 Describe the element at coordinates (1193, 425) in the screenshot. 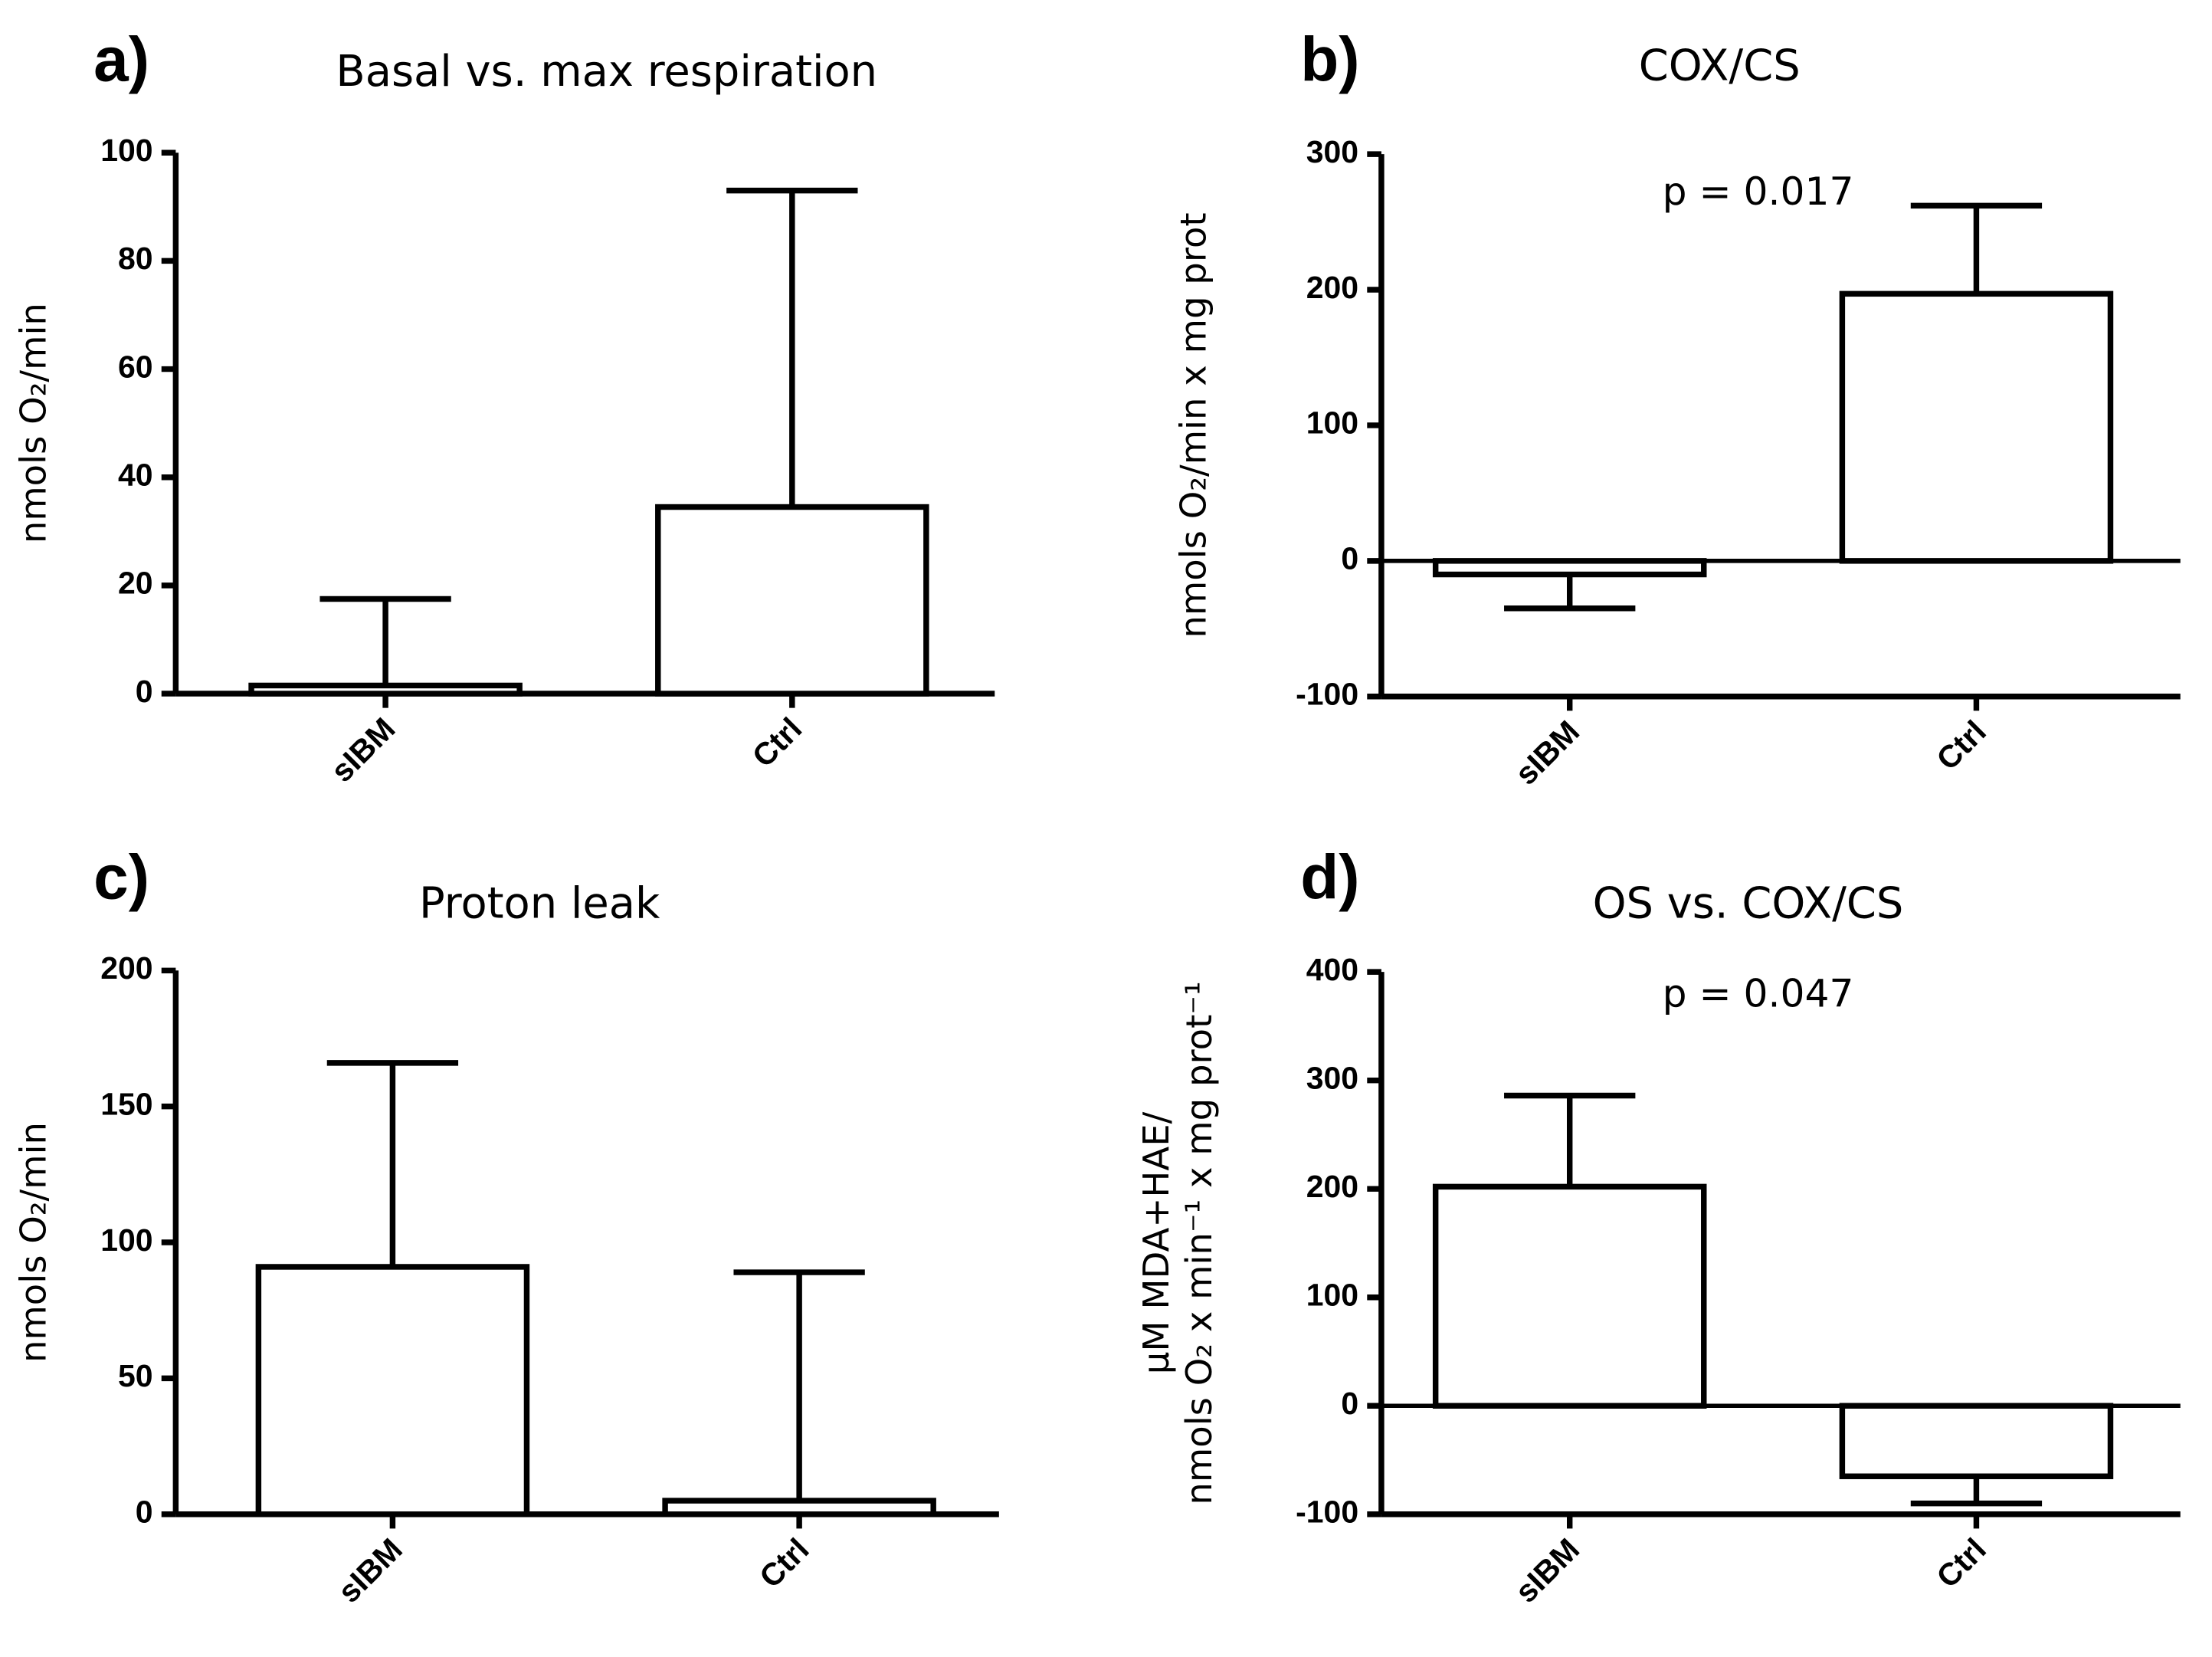

I see `y-axis-label: nmols O₂/min x mg prot` at that location.